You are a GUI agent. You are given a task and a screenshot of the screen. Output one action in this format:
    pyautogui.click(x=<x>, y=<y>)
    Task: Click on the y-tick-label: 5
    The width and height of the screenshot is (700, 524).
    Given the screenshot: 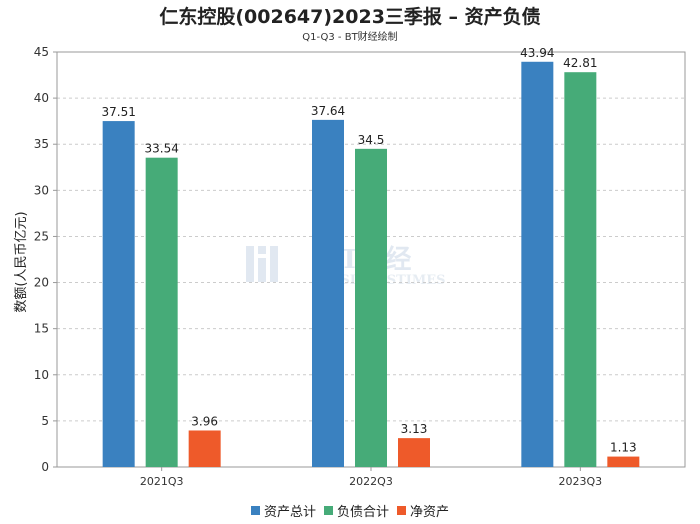 What is the action you would take?
    pyautogui.click(x=45, y=421)
    